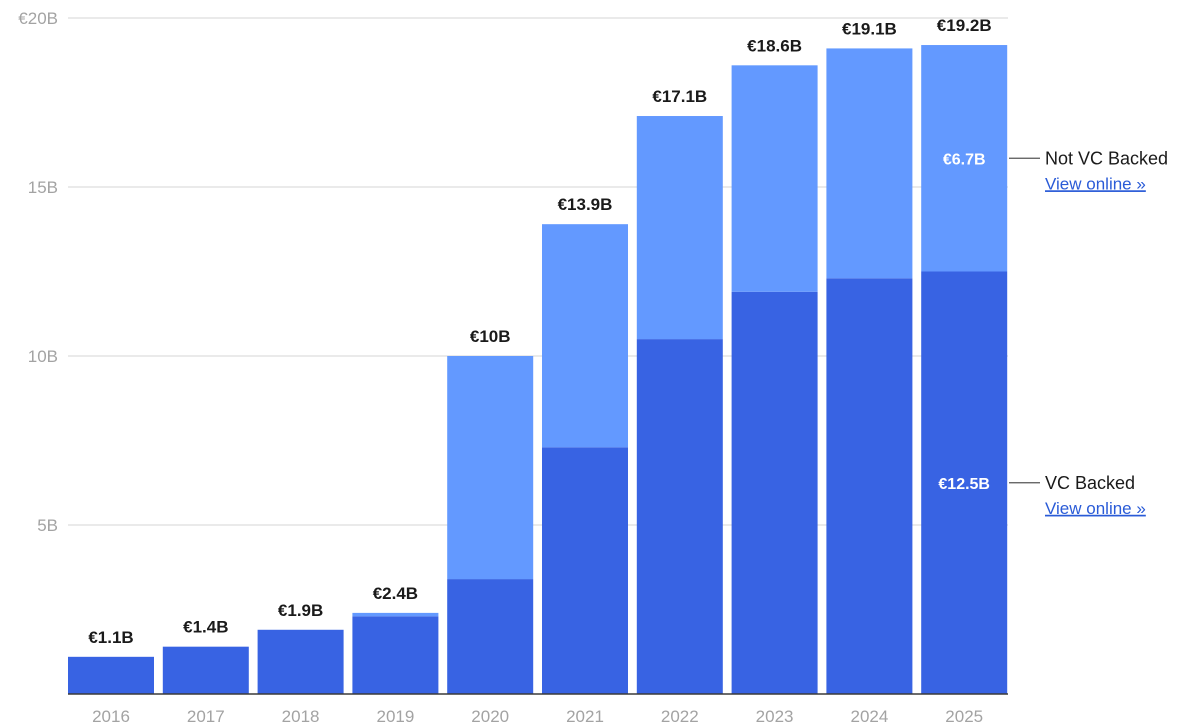 The width and height of the screenshot is (1181, 728). Describe the element at coordinates (964, 25) in the screenshot. I see `total-label: €19.2B` at that location.